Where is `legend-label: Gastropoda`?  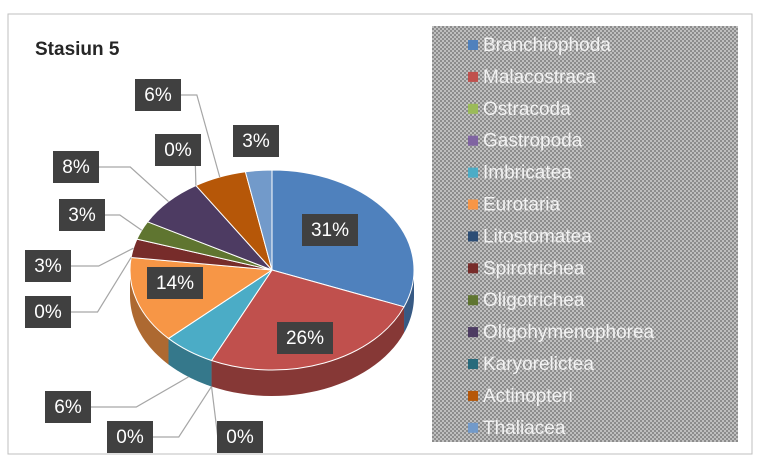 legend-label: Gastropoda is located at coordinates (533, 141).